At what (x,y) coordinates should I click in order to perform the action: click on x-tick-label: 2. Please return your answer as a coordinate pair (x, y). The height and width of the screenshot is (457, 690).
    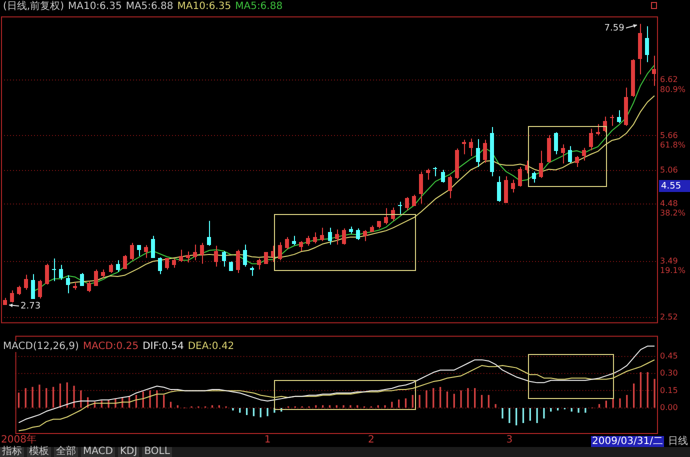
    Looking at the image, I should click on (371, 440).